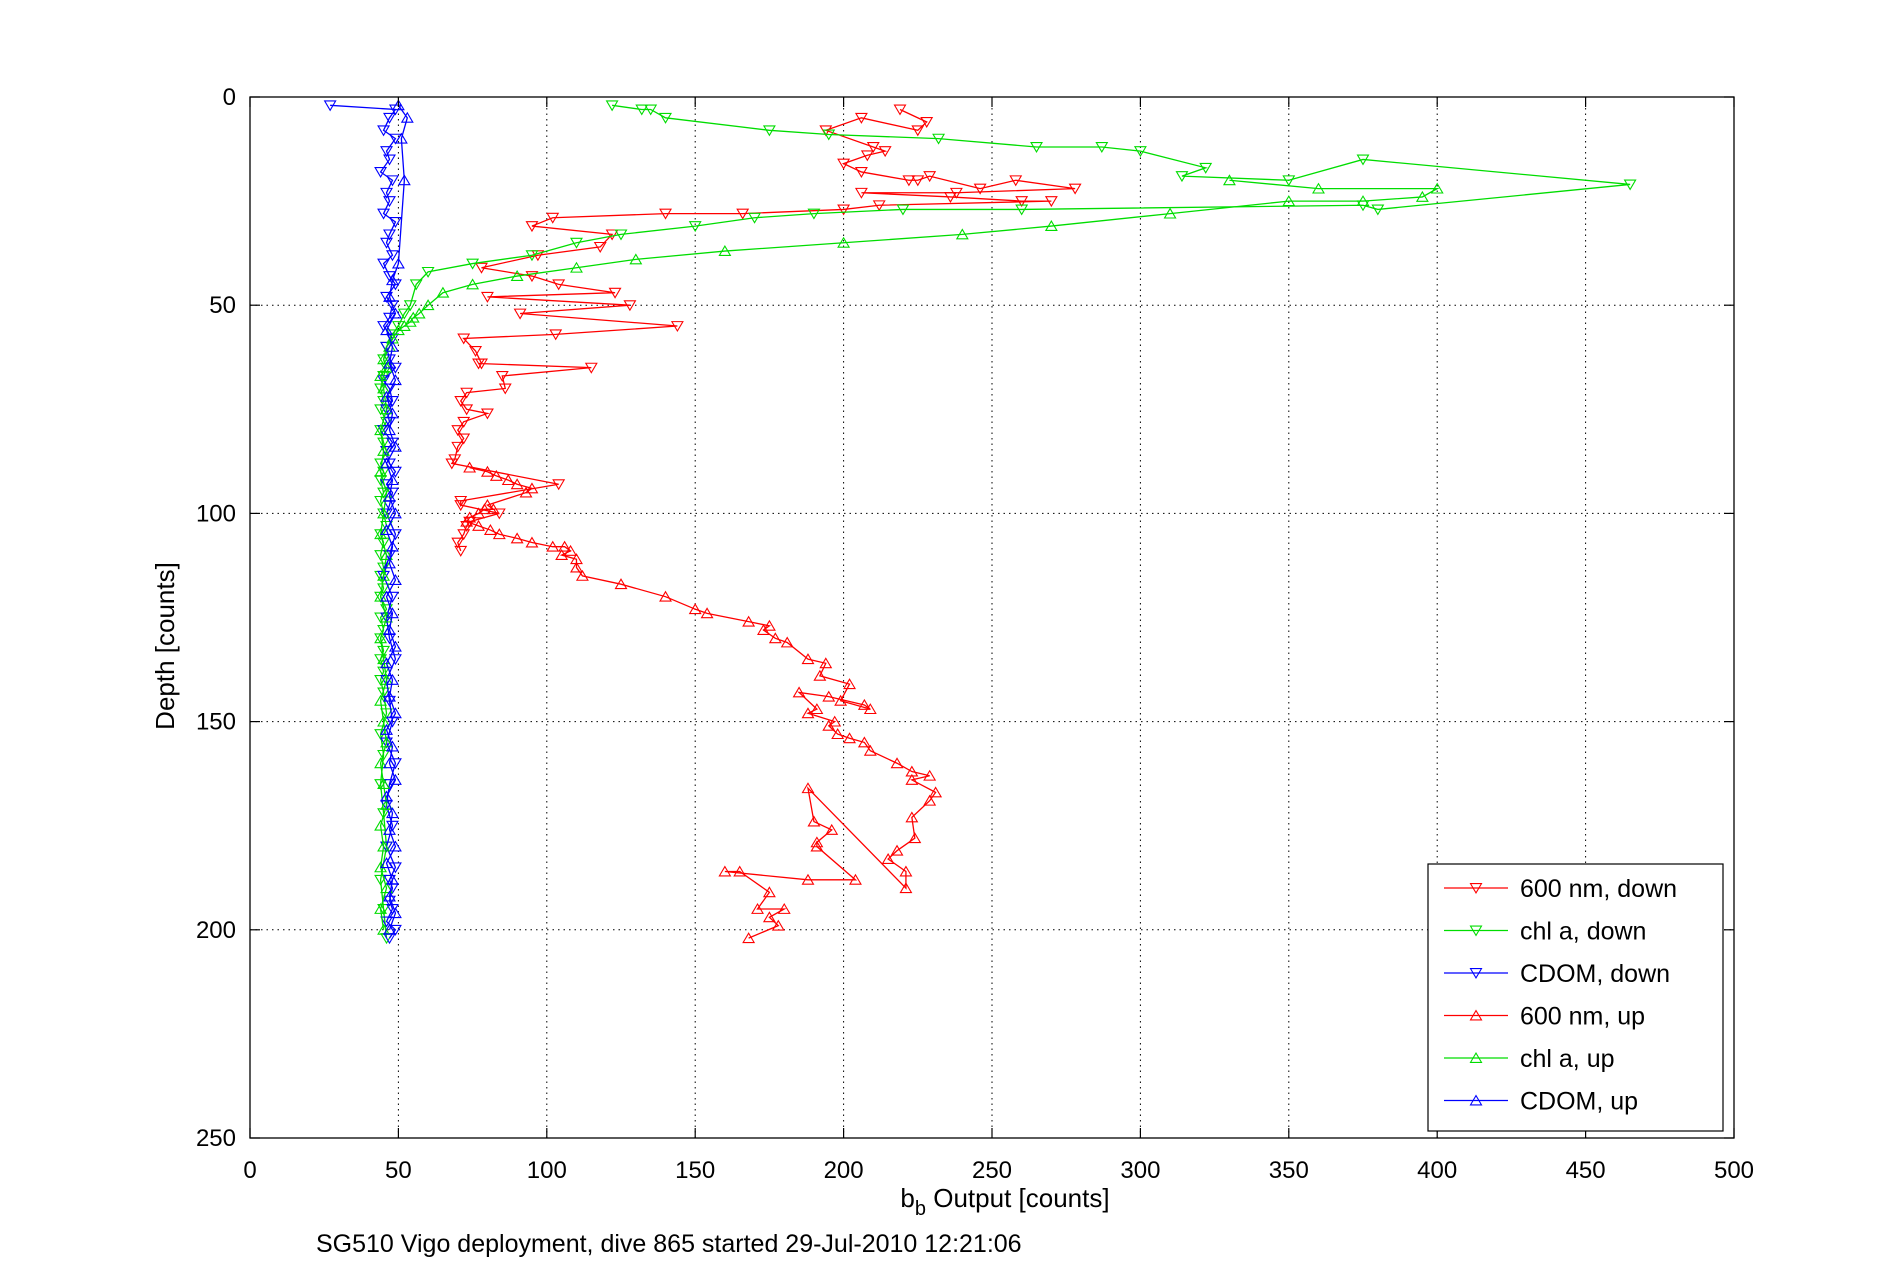 This screenshot has width=1891, height=1262. I want to click on y-tick-label: 100, so click(216, 513).